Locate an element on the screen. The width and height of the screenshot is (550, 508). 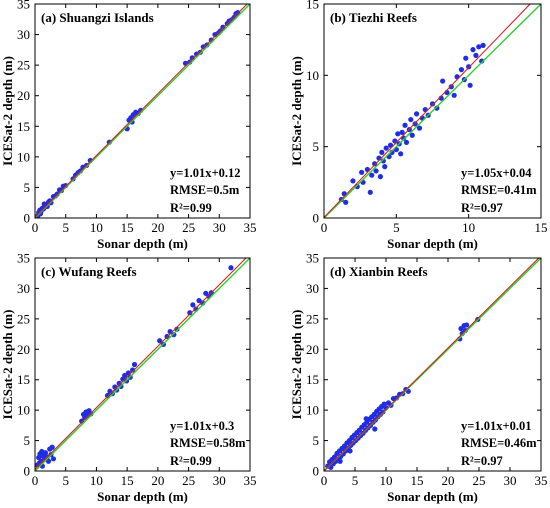
panel-title: (a) Shuangzi Islands is located at coordinates (97, 17).